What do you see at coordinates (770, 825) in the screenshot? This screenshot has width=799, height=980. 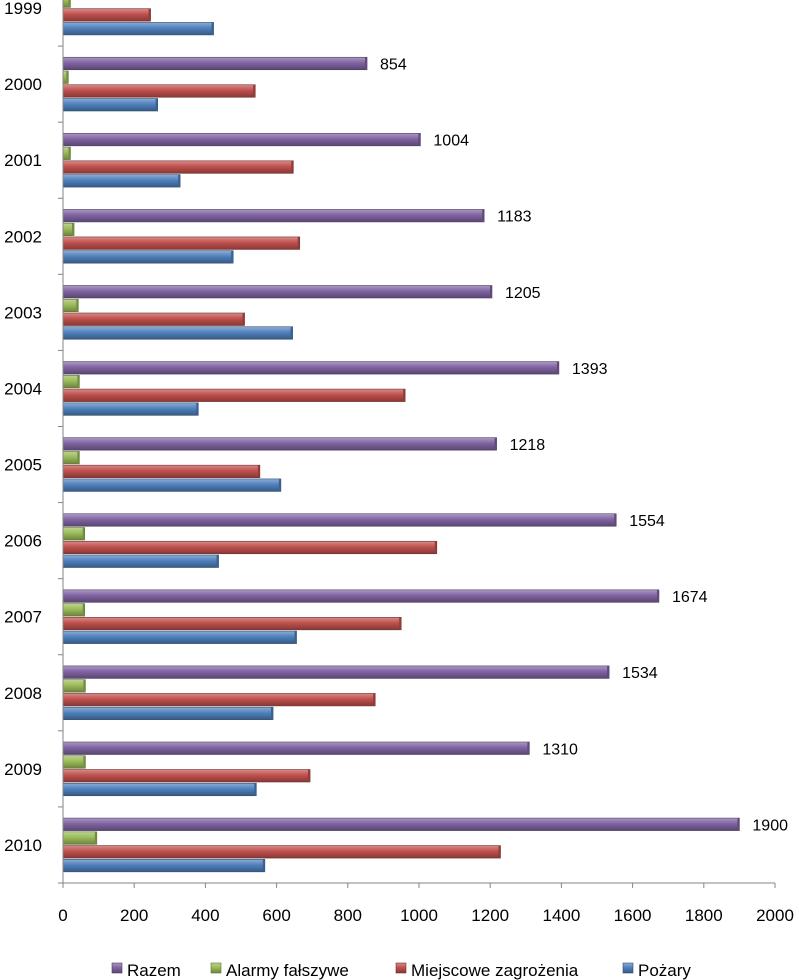 I see `data-label: 1900` at bounding box center [770, 825].